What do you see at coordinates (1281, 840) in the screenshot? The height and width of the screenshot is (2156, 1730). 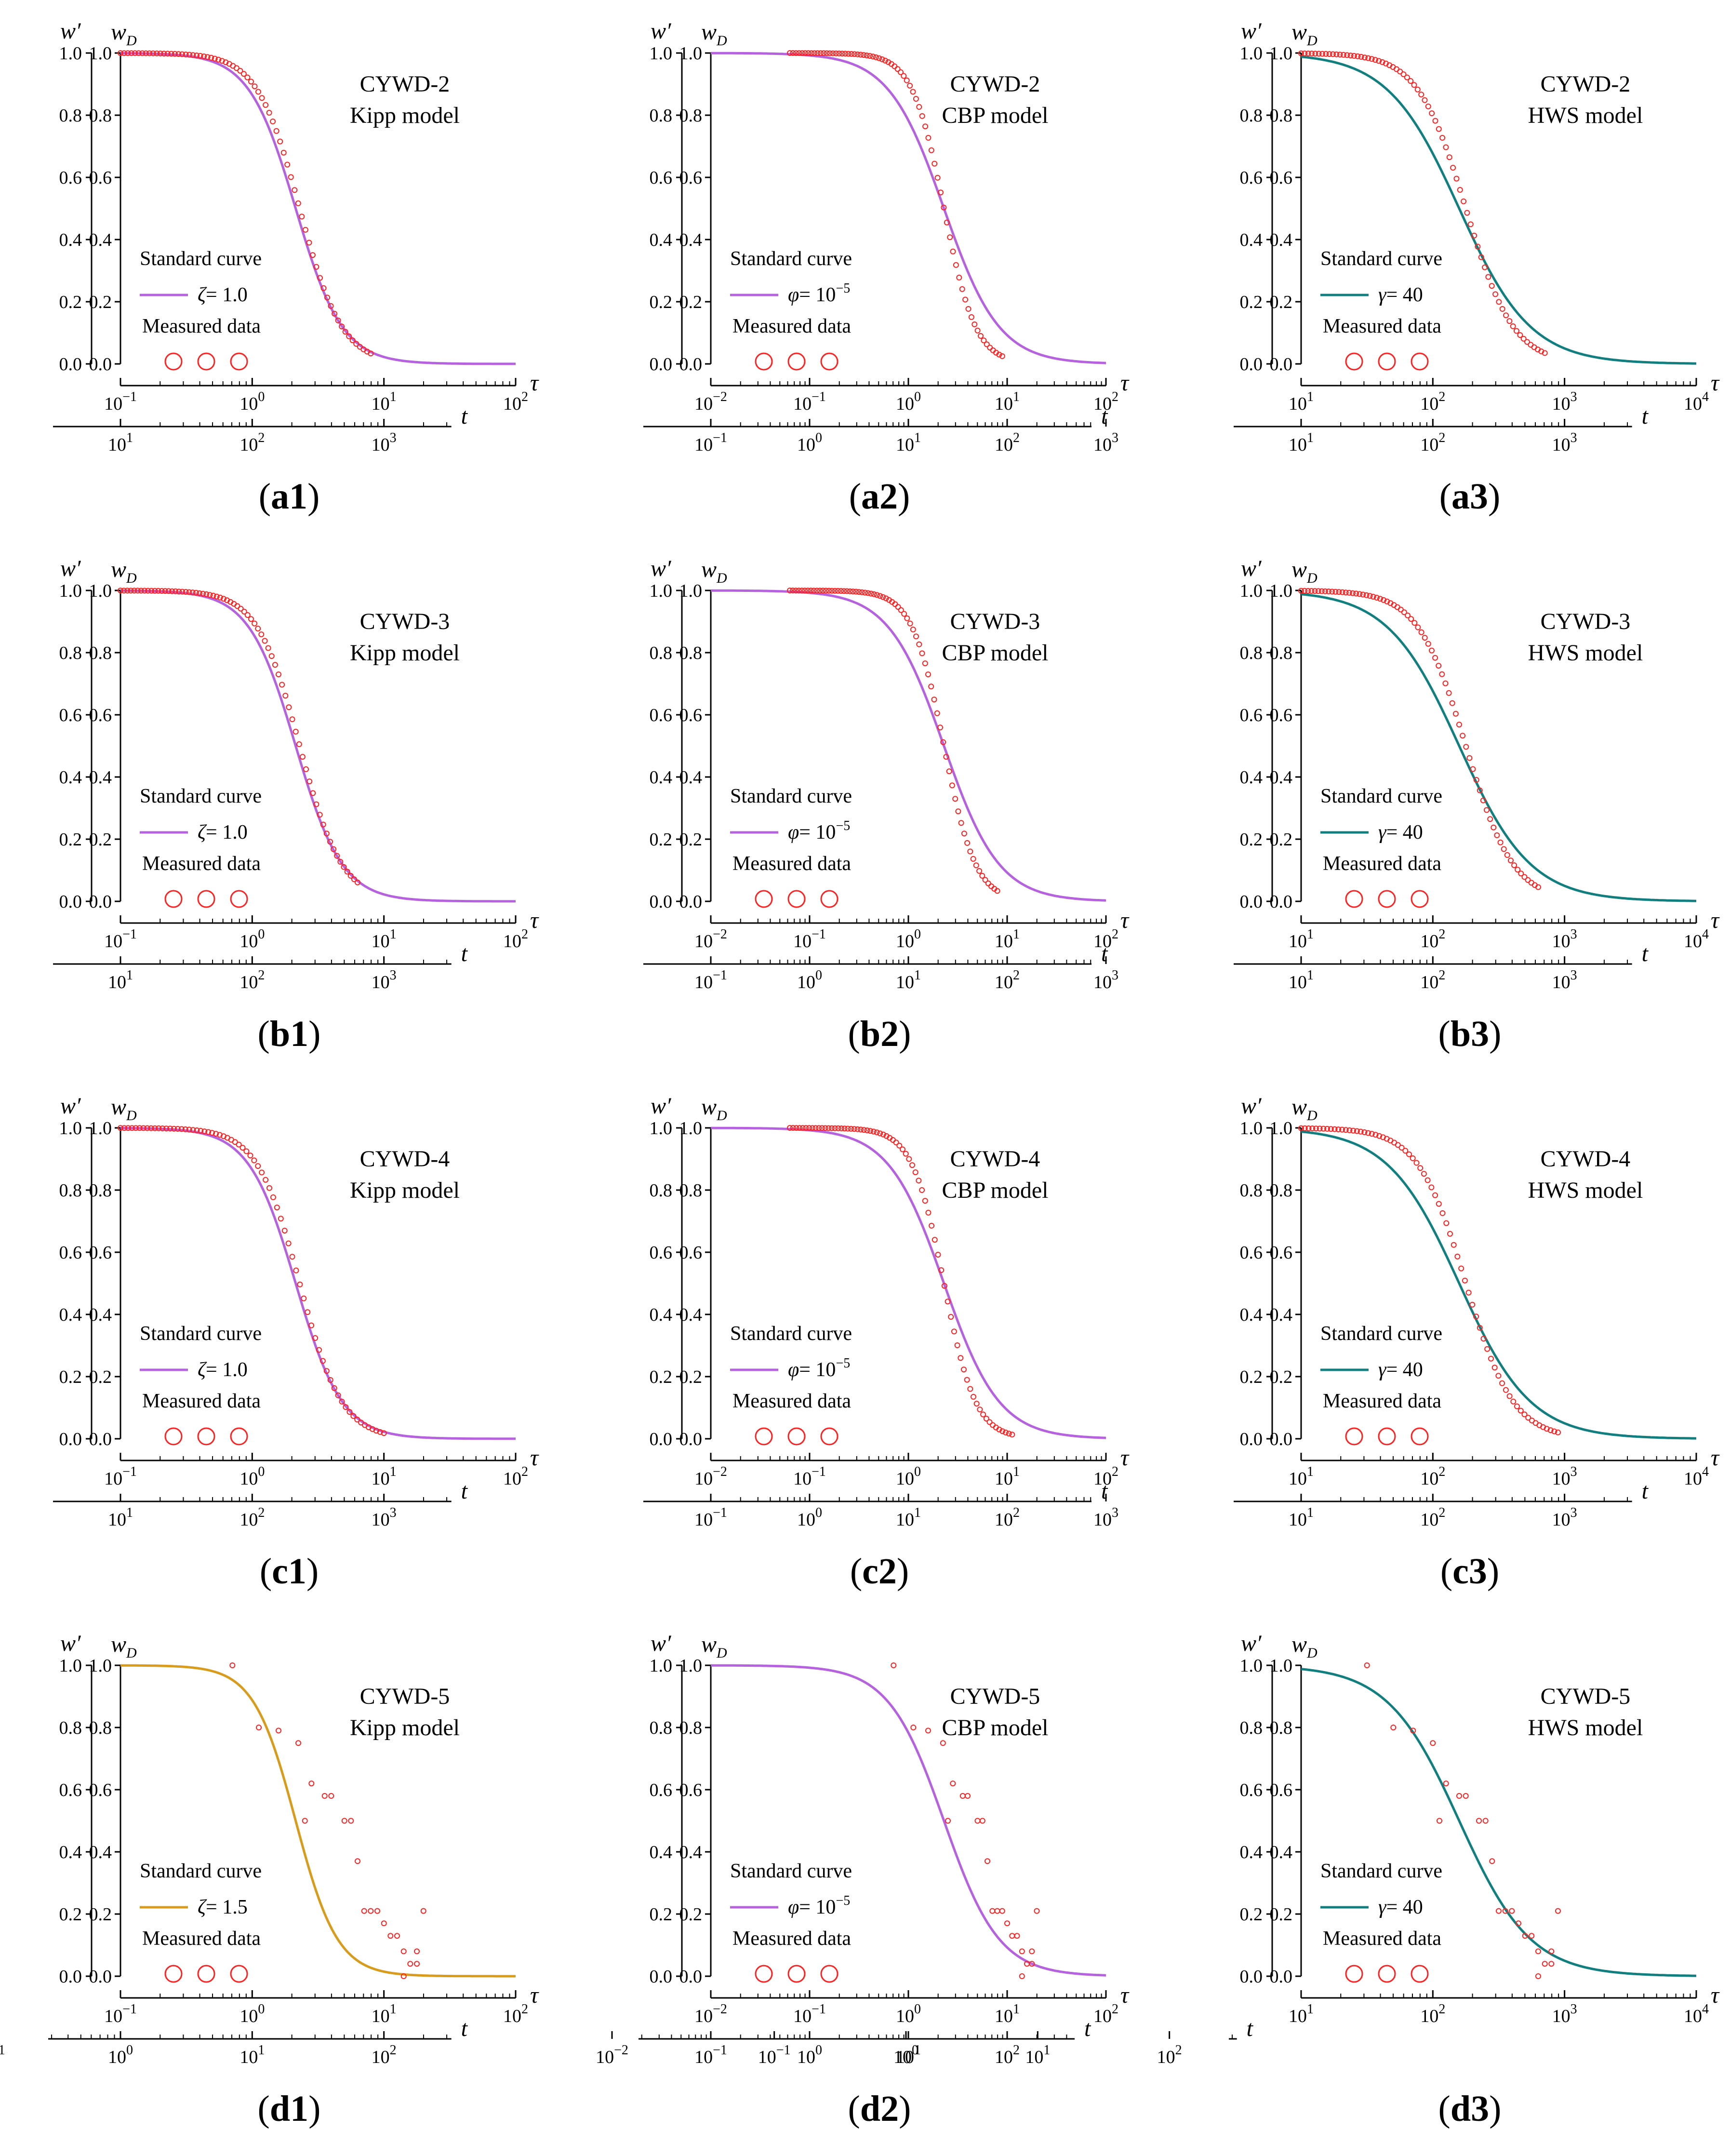 I see `y-tick-label-inner: 0.2` at bounding box center [1281, 840].